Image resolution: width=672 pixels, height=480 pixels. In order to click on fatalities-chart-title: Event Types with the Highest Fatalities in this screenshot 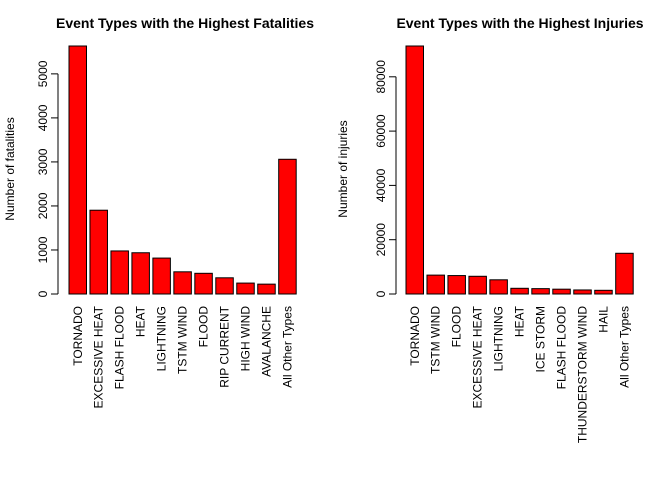, I will do `click(185, 23)`.